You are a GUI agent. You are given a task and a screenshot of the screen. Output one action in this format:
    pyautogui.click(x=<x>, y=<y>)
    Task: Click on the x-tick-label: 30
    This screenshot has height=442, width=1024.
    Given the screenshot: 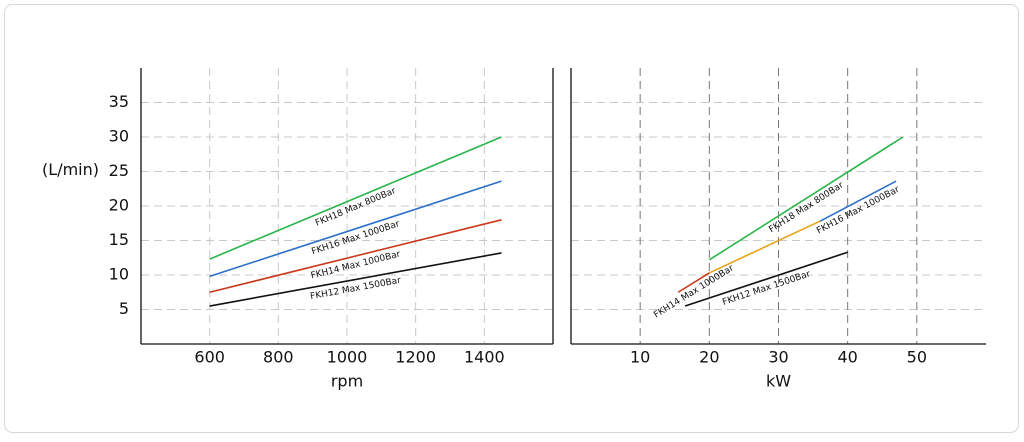 What is the action you would take?
    pyautogui.click(x=778, y=357)
    